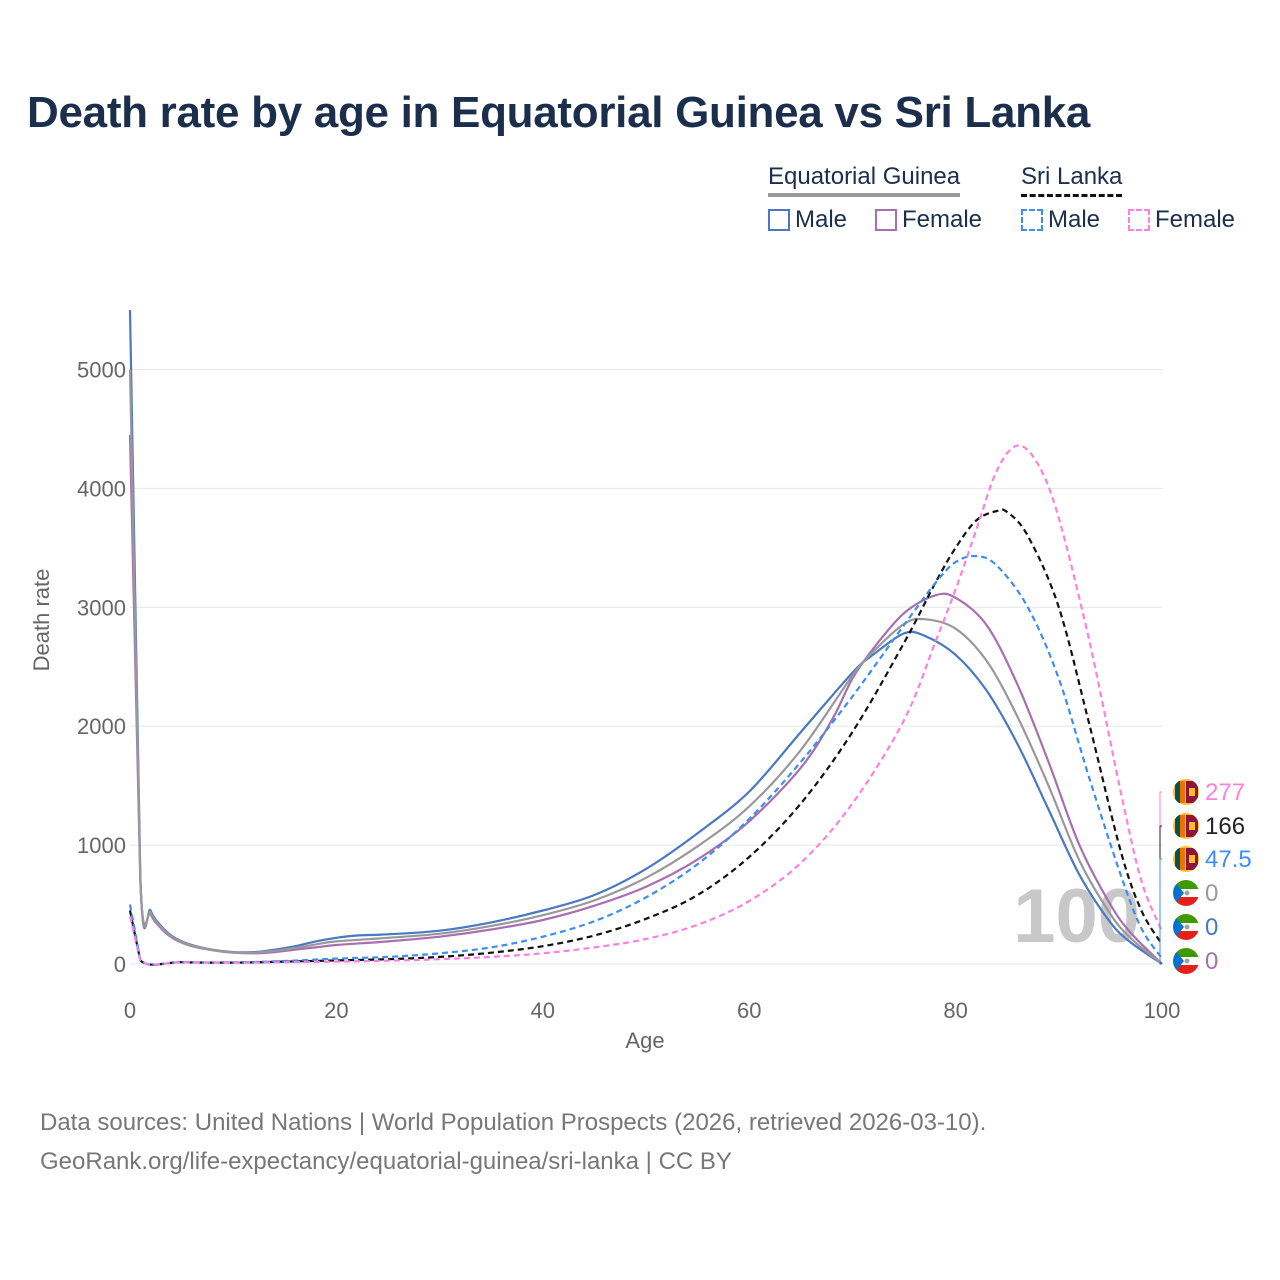 The width and height of the screenshot is (1280, 1280). I want to click on y-tick-label: 2000, so click(101, 726).